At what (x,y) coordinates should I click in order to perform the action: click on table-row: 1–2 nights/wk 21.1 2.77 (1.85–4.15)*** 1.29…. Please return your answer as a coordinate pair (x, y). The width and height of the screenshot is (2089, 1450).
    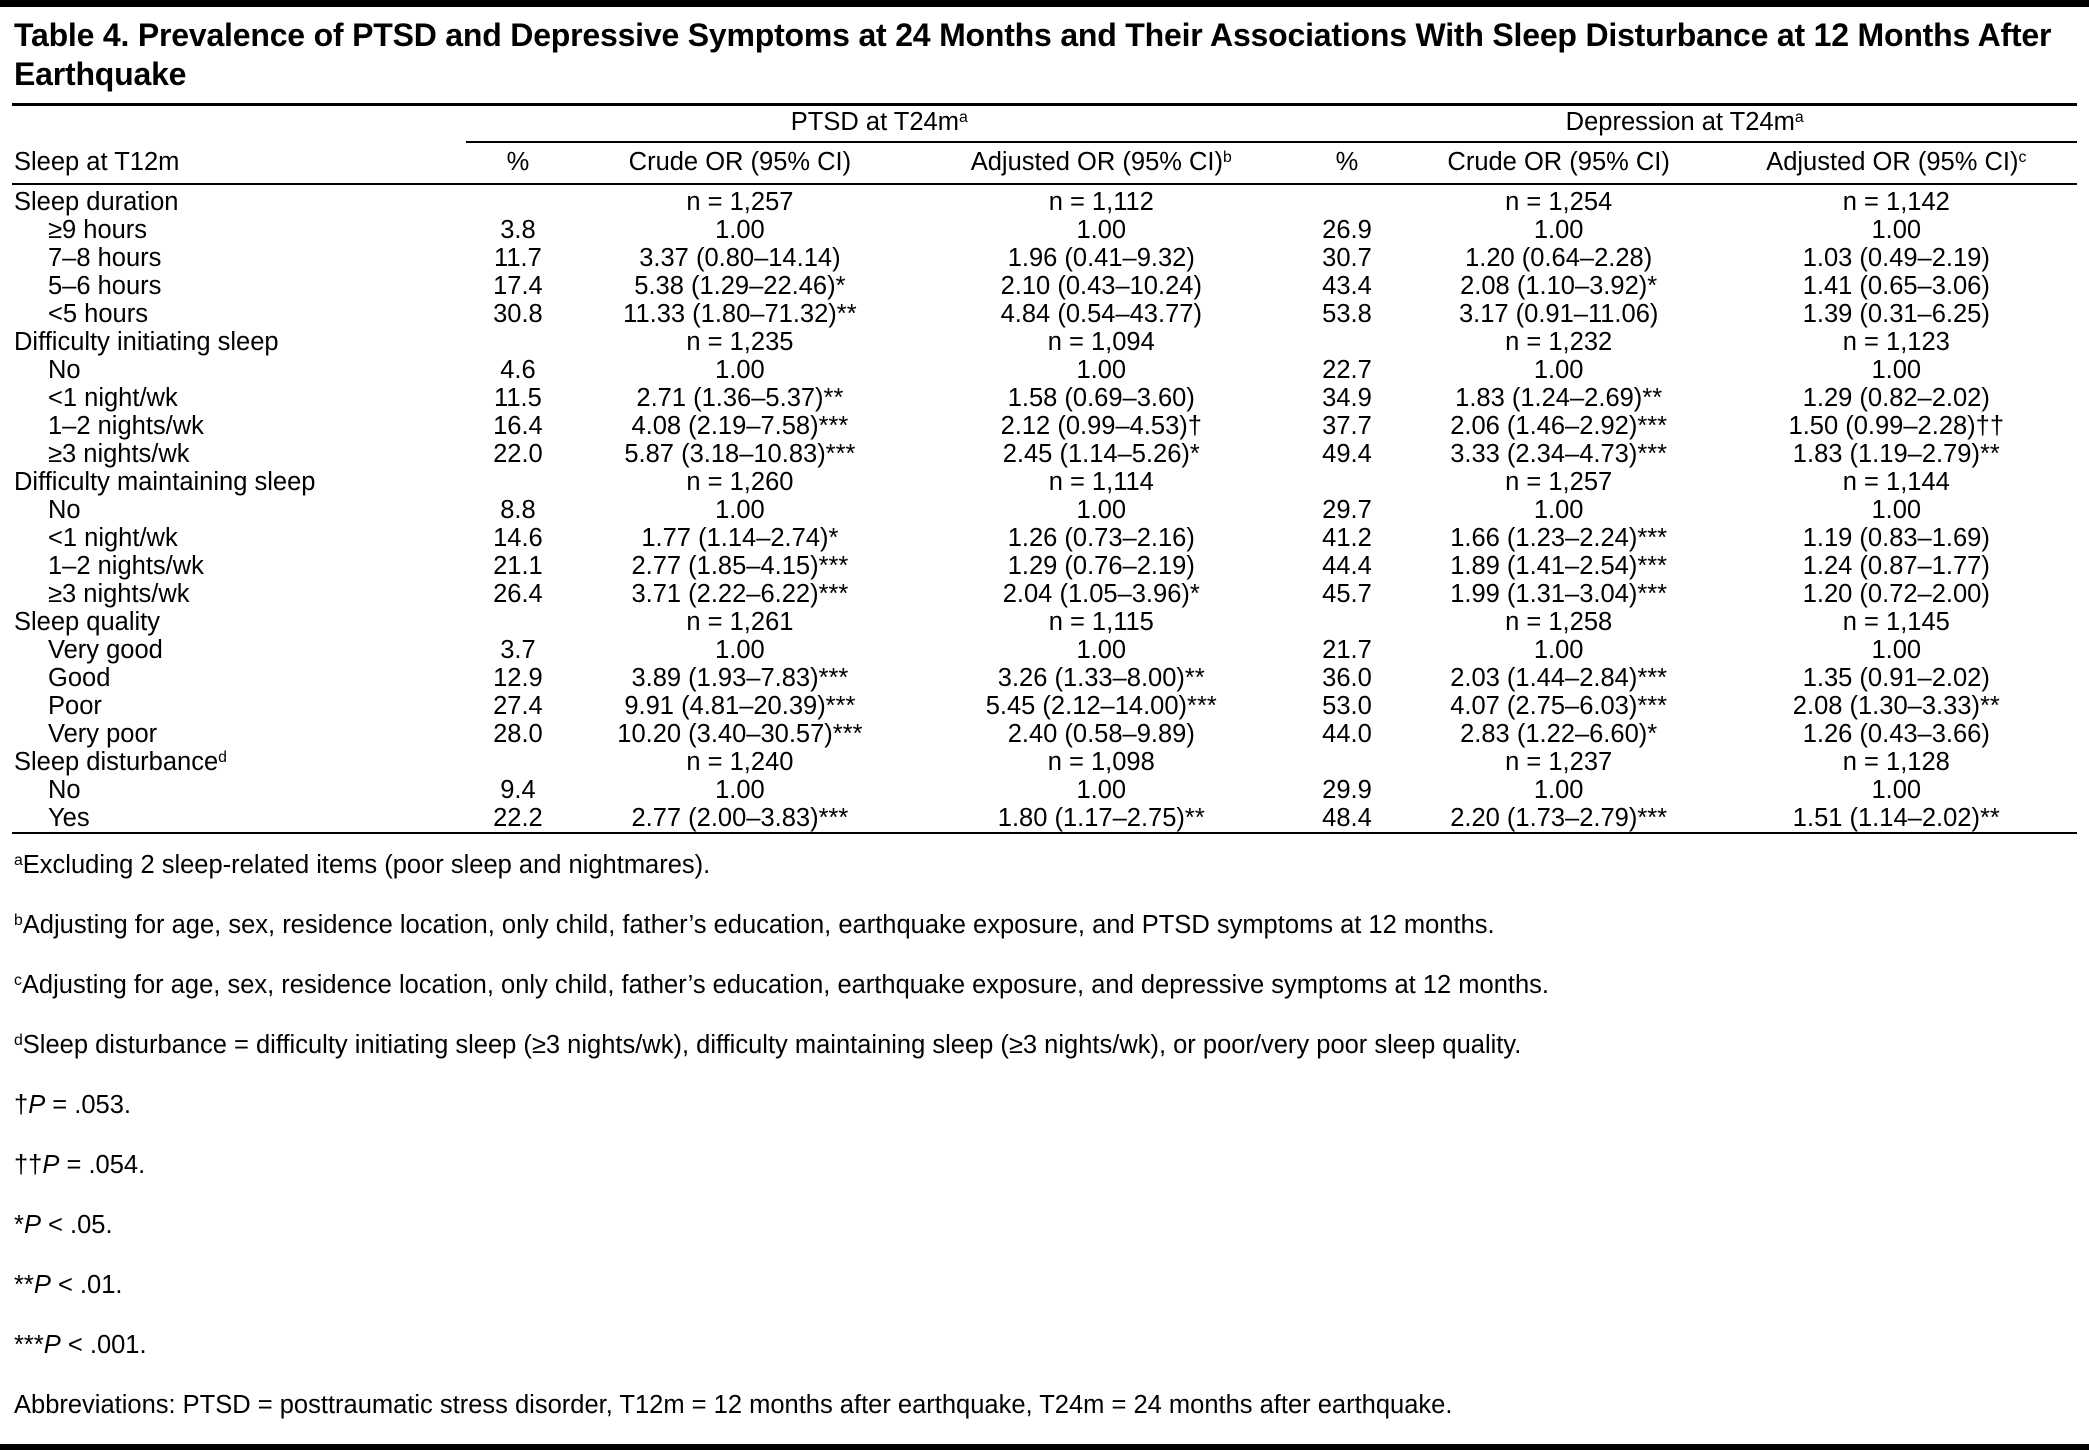
    Looking at the image, I should click on (1044, 566).